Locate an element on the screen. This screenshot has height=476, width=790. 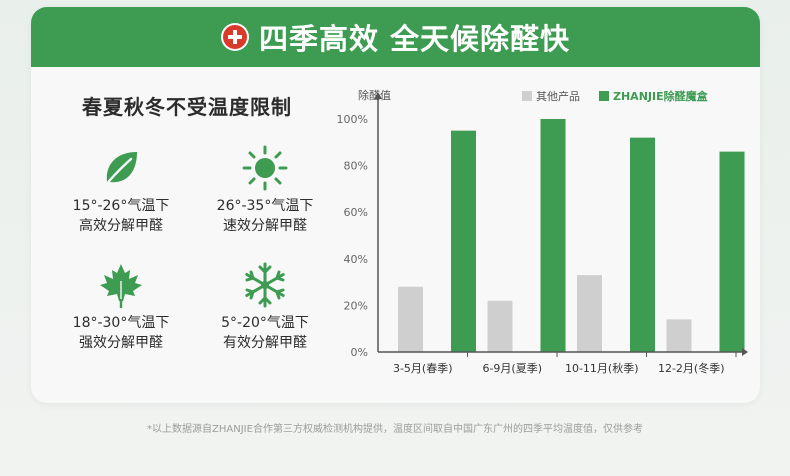
x-tick-label: 12-2月(冬季) is located at coordinates (691, 368).